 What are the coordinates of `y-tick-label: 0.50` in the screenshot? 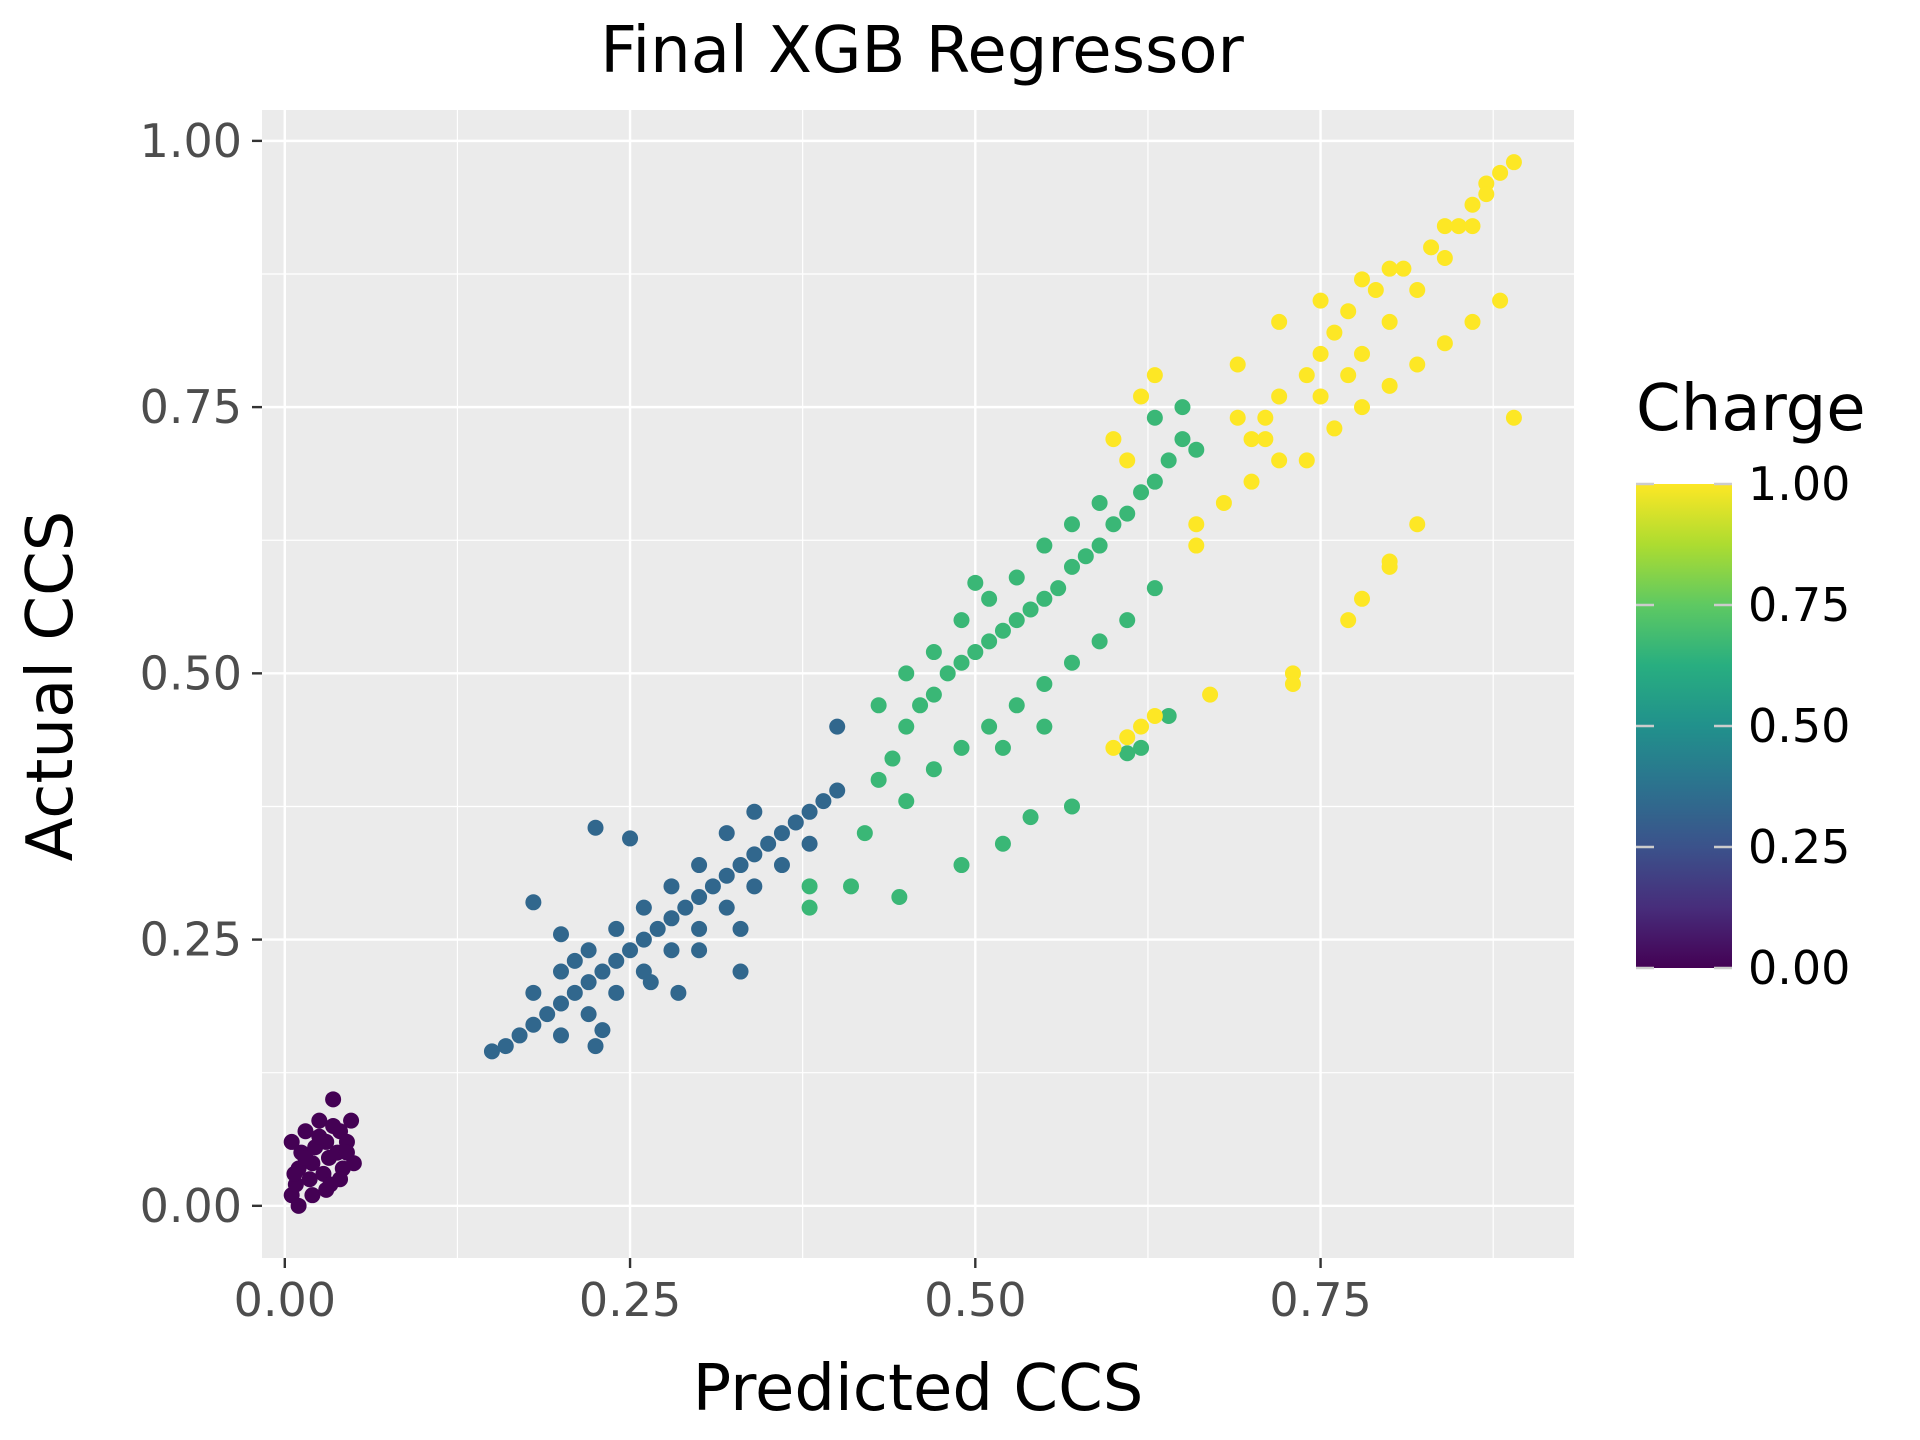 It's located at (191, 673).